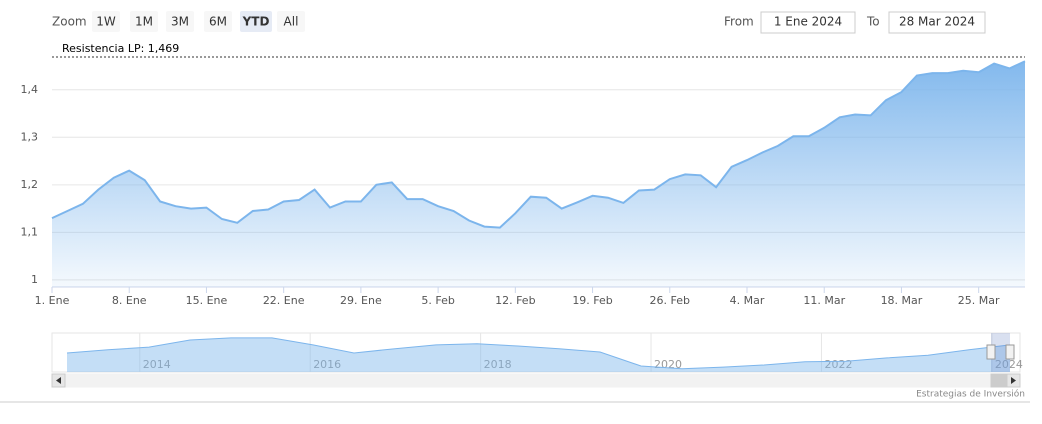  What do you see at coordinates (437, 300) in the screenshot?
I see `x-tick-label: 5. Feb` at bounding box center [437, 300].